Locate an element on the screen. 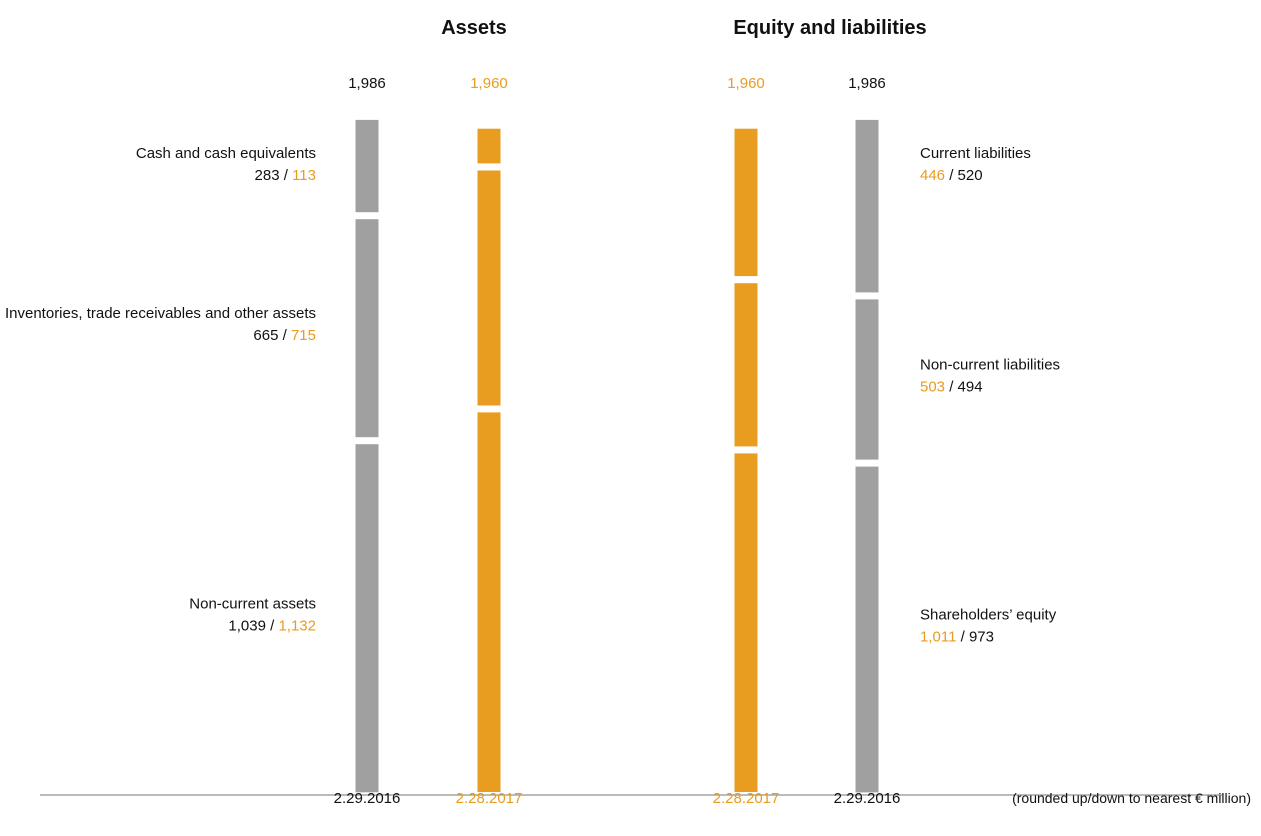 The height and width of the screenshot is (836, 1261). value-current: 715 is located at coordinates (303, 335).